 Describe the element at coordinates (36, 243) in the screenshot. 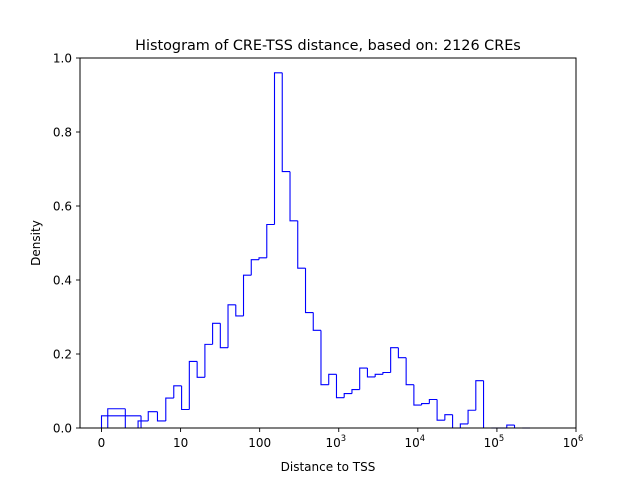

I see `y-axis-label: Density` at that location.